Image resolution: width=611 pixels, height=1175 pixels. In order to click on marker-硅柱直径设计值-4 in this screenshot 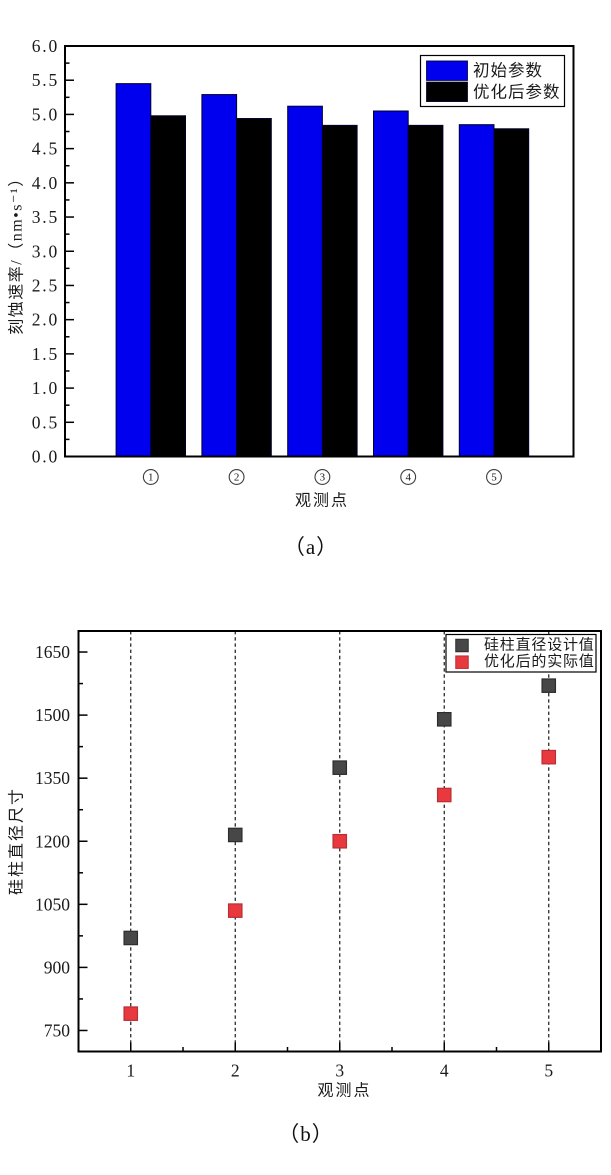, I will do `click(444, 719)`.